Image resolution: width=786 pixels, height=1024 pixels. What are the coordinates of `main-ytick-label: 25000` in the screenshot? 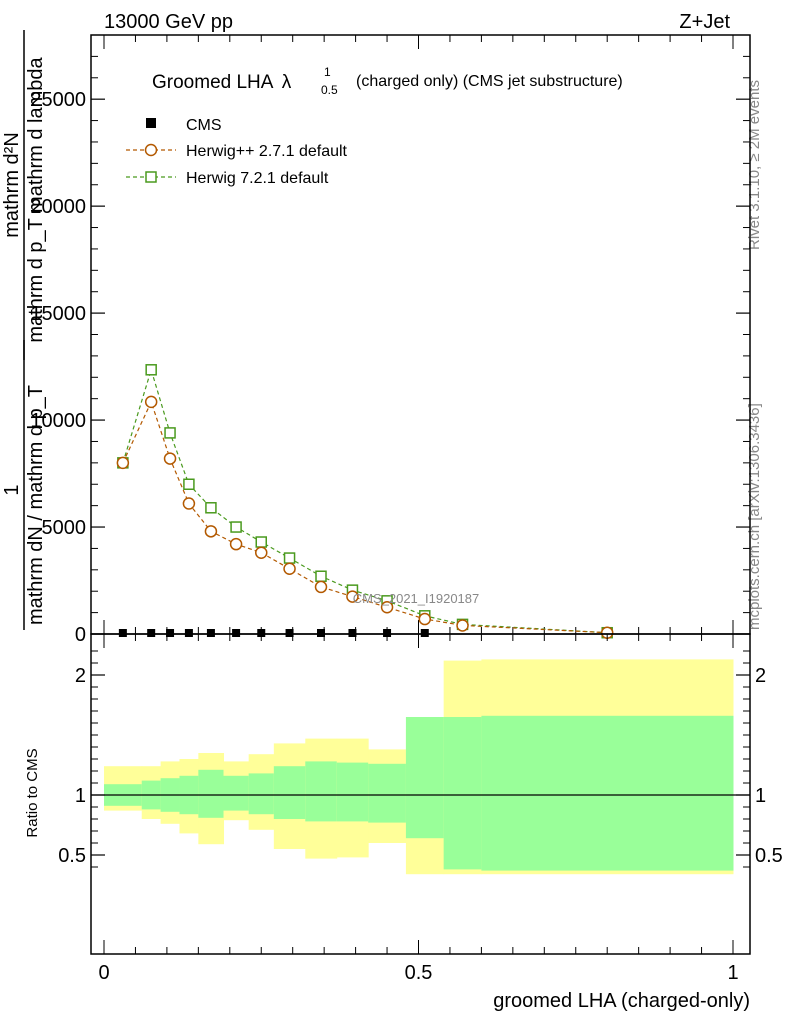 It's located at (58, 100).